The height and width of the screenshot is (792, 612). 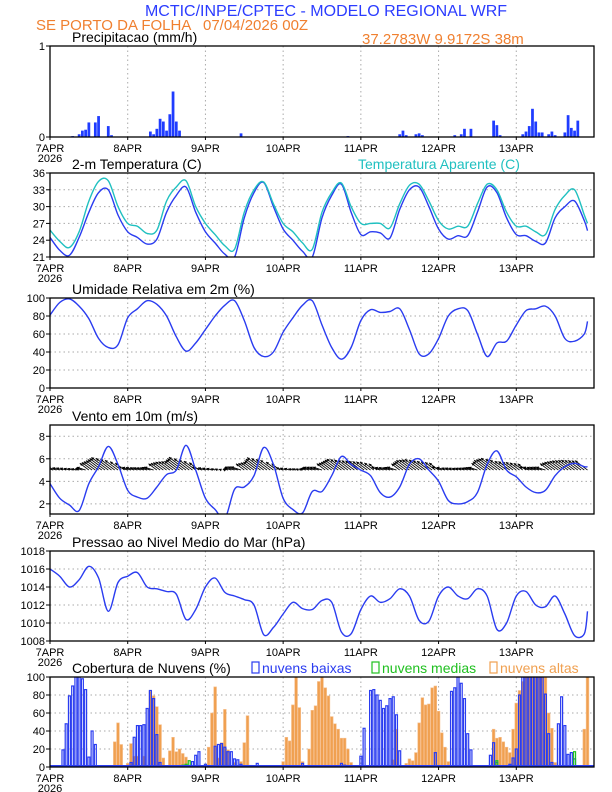 I want to click on y-tick-label: 40, so click(x=39, y=353).